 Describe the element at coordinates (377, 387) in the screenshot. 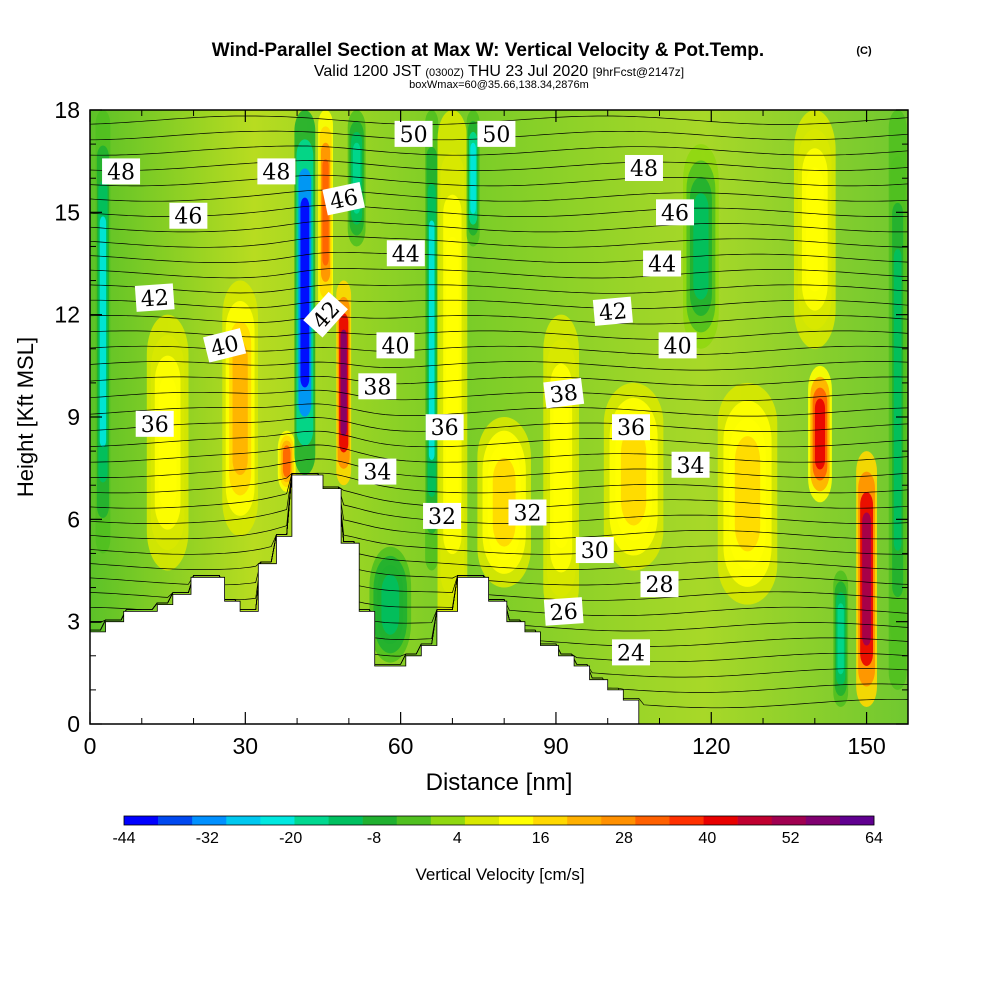

I see `theta-label-text: 38` at that location.